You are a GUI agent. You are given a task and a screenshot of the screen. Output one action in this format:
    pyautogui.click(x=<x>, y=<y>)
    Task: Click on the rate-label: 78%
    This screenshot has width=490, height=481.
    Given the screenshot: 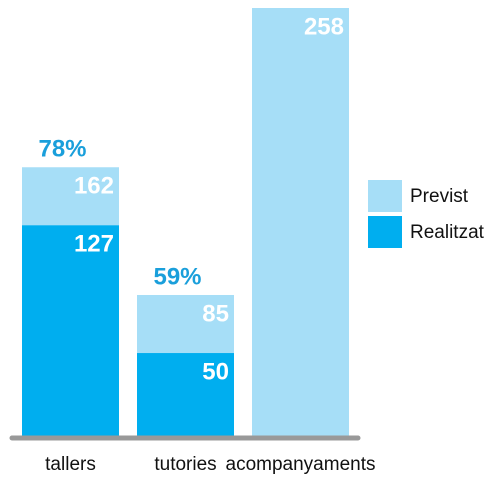 What is the action you would take?
    pyautogui.click(x=62, y=149)
    